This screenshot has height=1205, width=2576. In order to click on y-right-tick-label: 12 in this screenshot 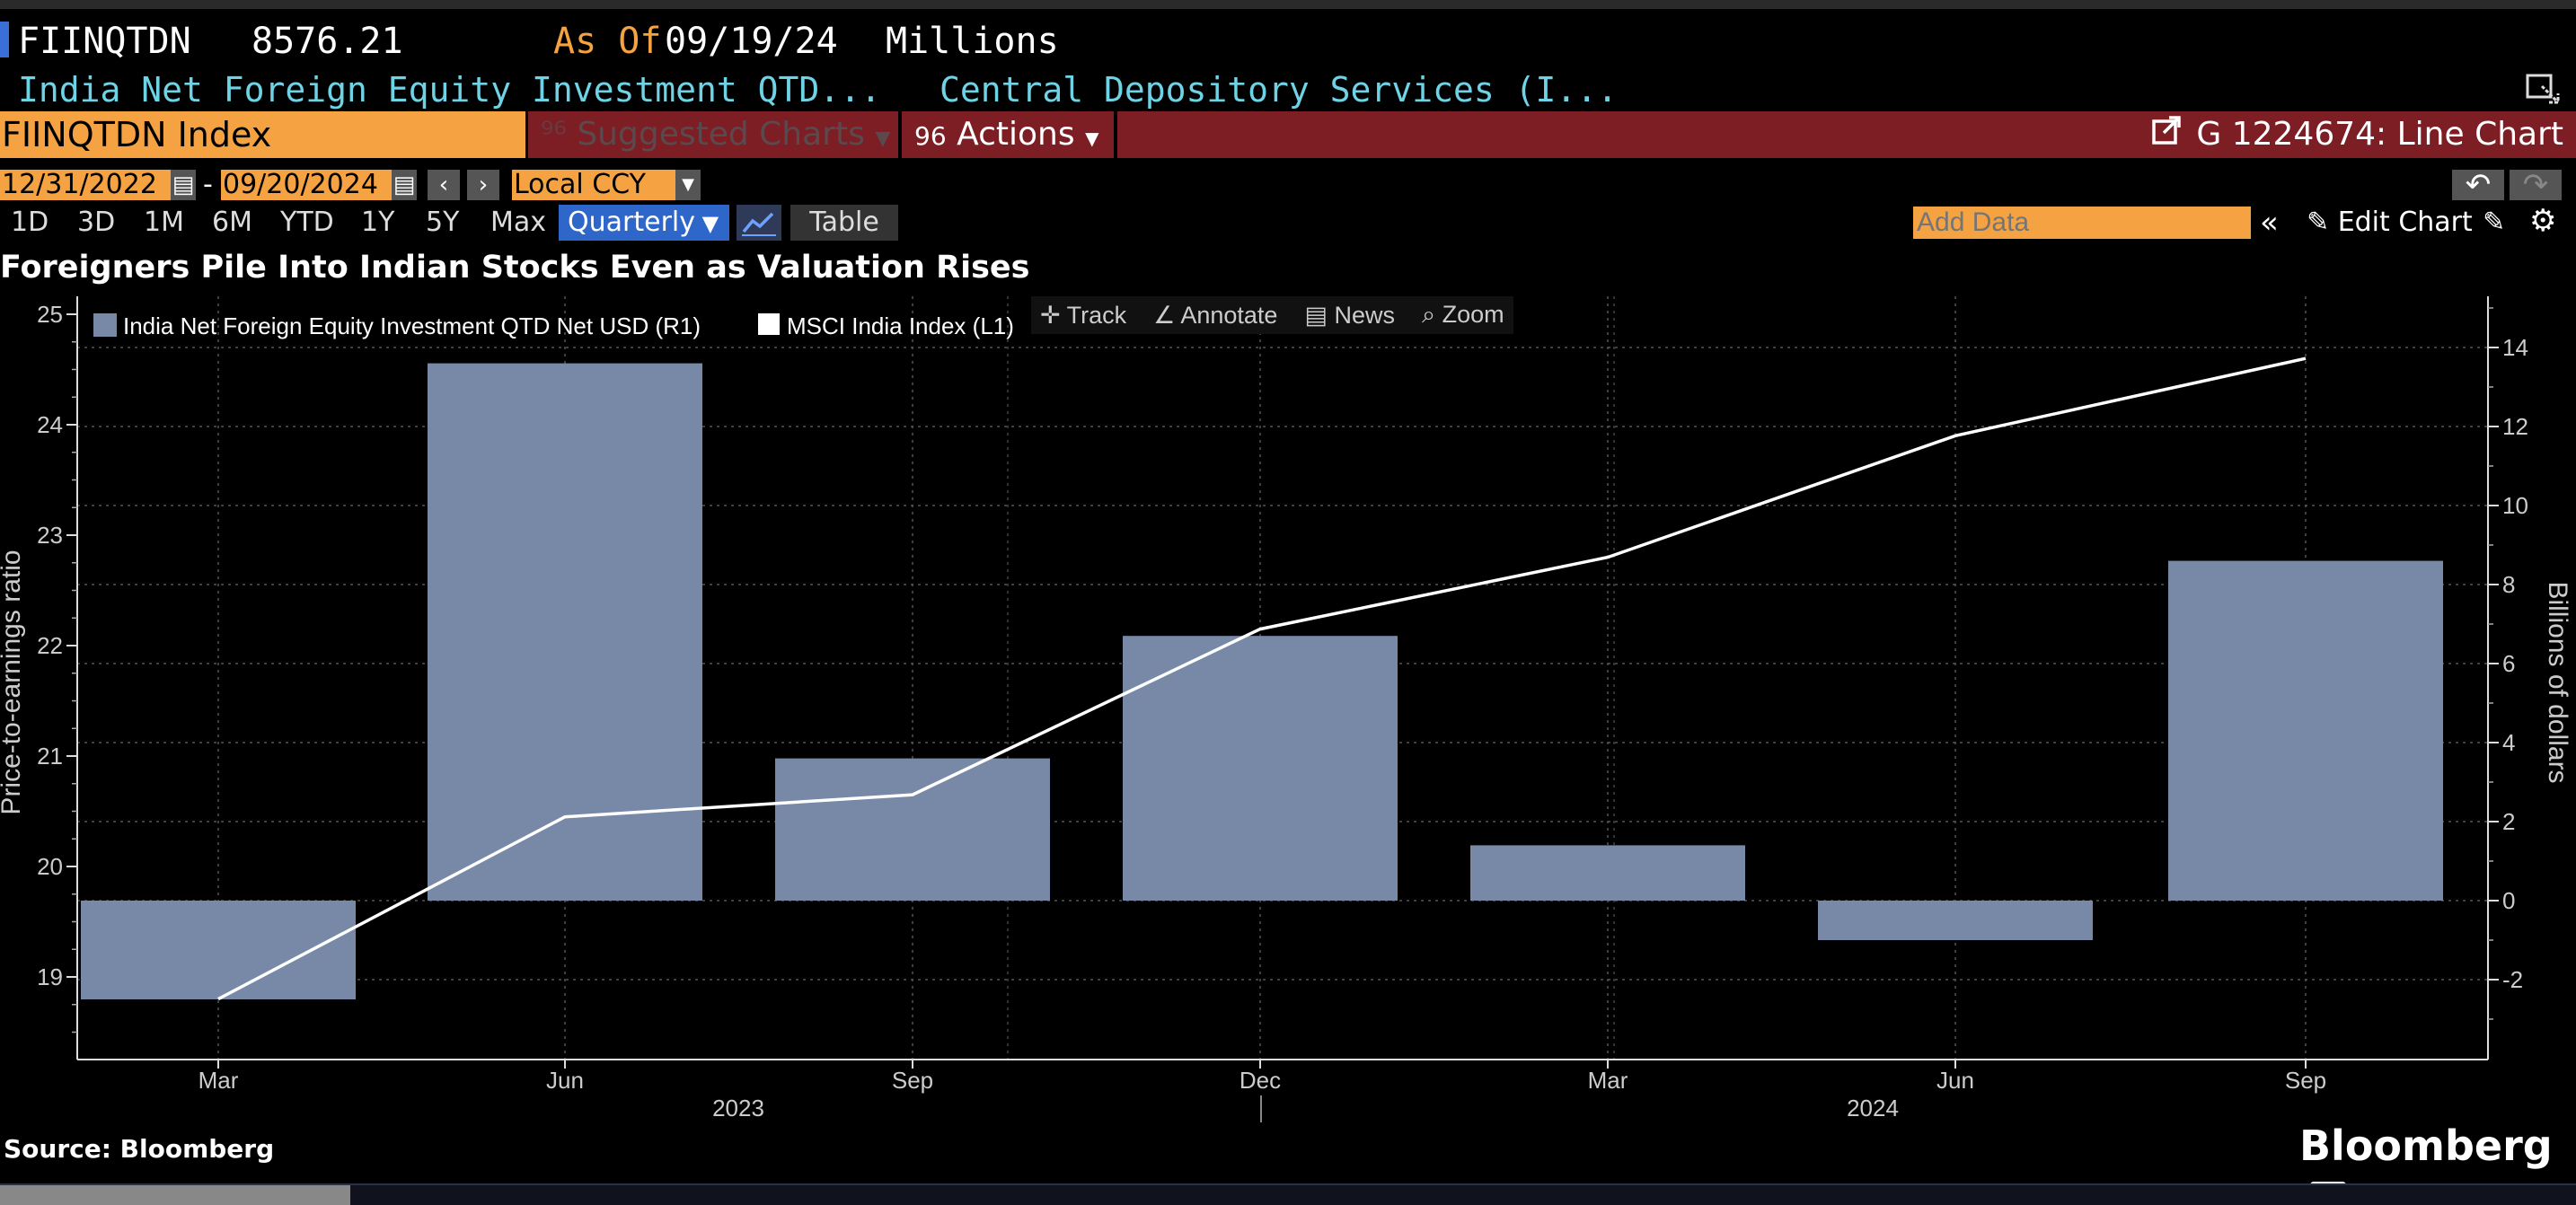, I will do `click(2515, 426)`.